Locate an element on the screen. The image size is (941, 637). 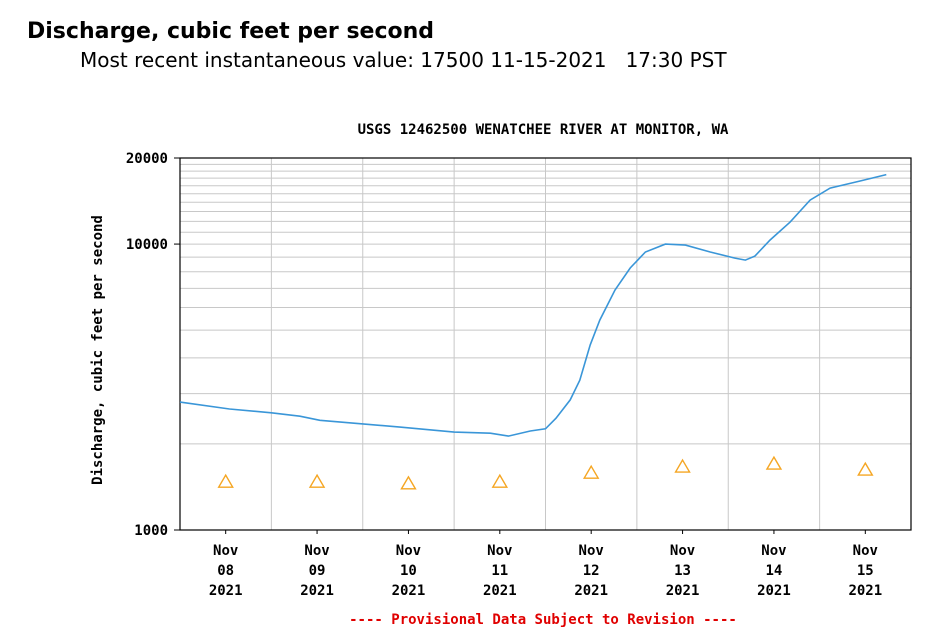
x-tick-label-line: 13 is located at coordinates (682, 571).